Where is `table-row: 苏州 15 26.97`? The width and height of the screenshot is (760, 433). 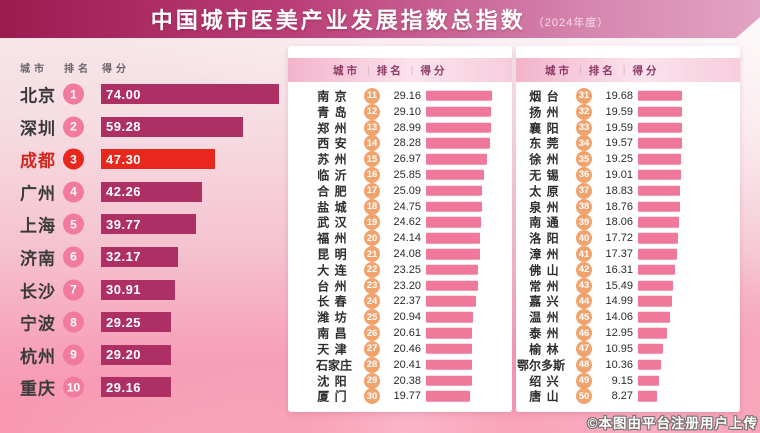 table-row: 苏州 15 26.97 is located at coordinates (408, 159).